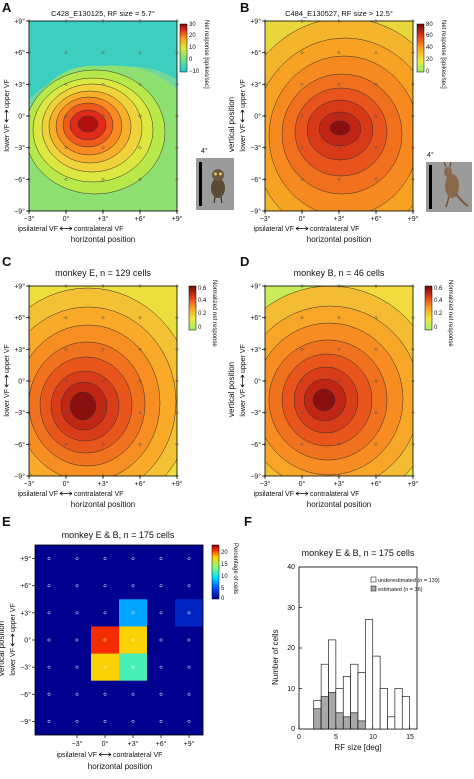 Image resolution: width=474 pixels, height=779 pixels. Describe the element at coordinates (25, 559) in the screenshot. I see `y-tick-label: +9°` at that location.